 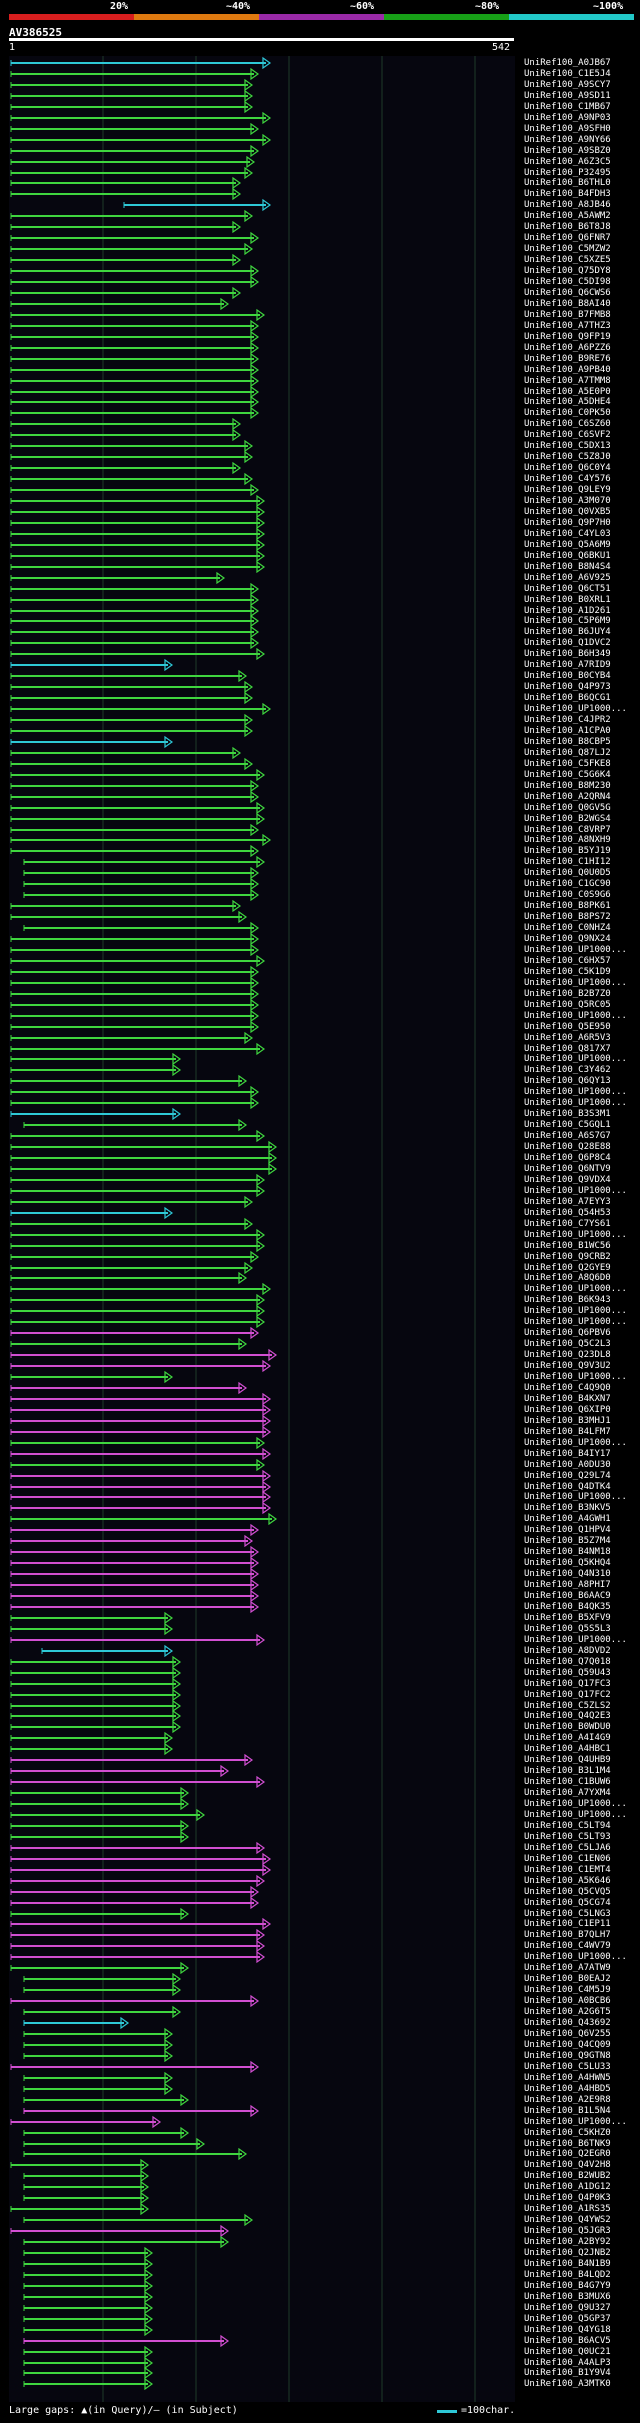 What do you see at coordinates (567, 567) in the screenshot?
I see `hit-label: UniRef100_B8N4S4` at bounding box center [567, 567].